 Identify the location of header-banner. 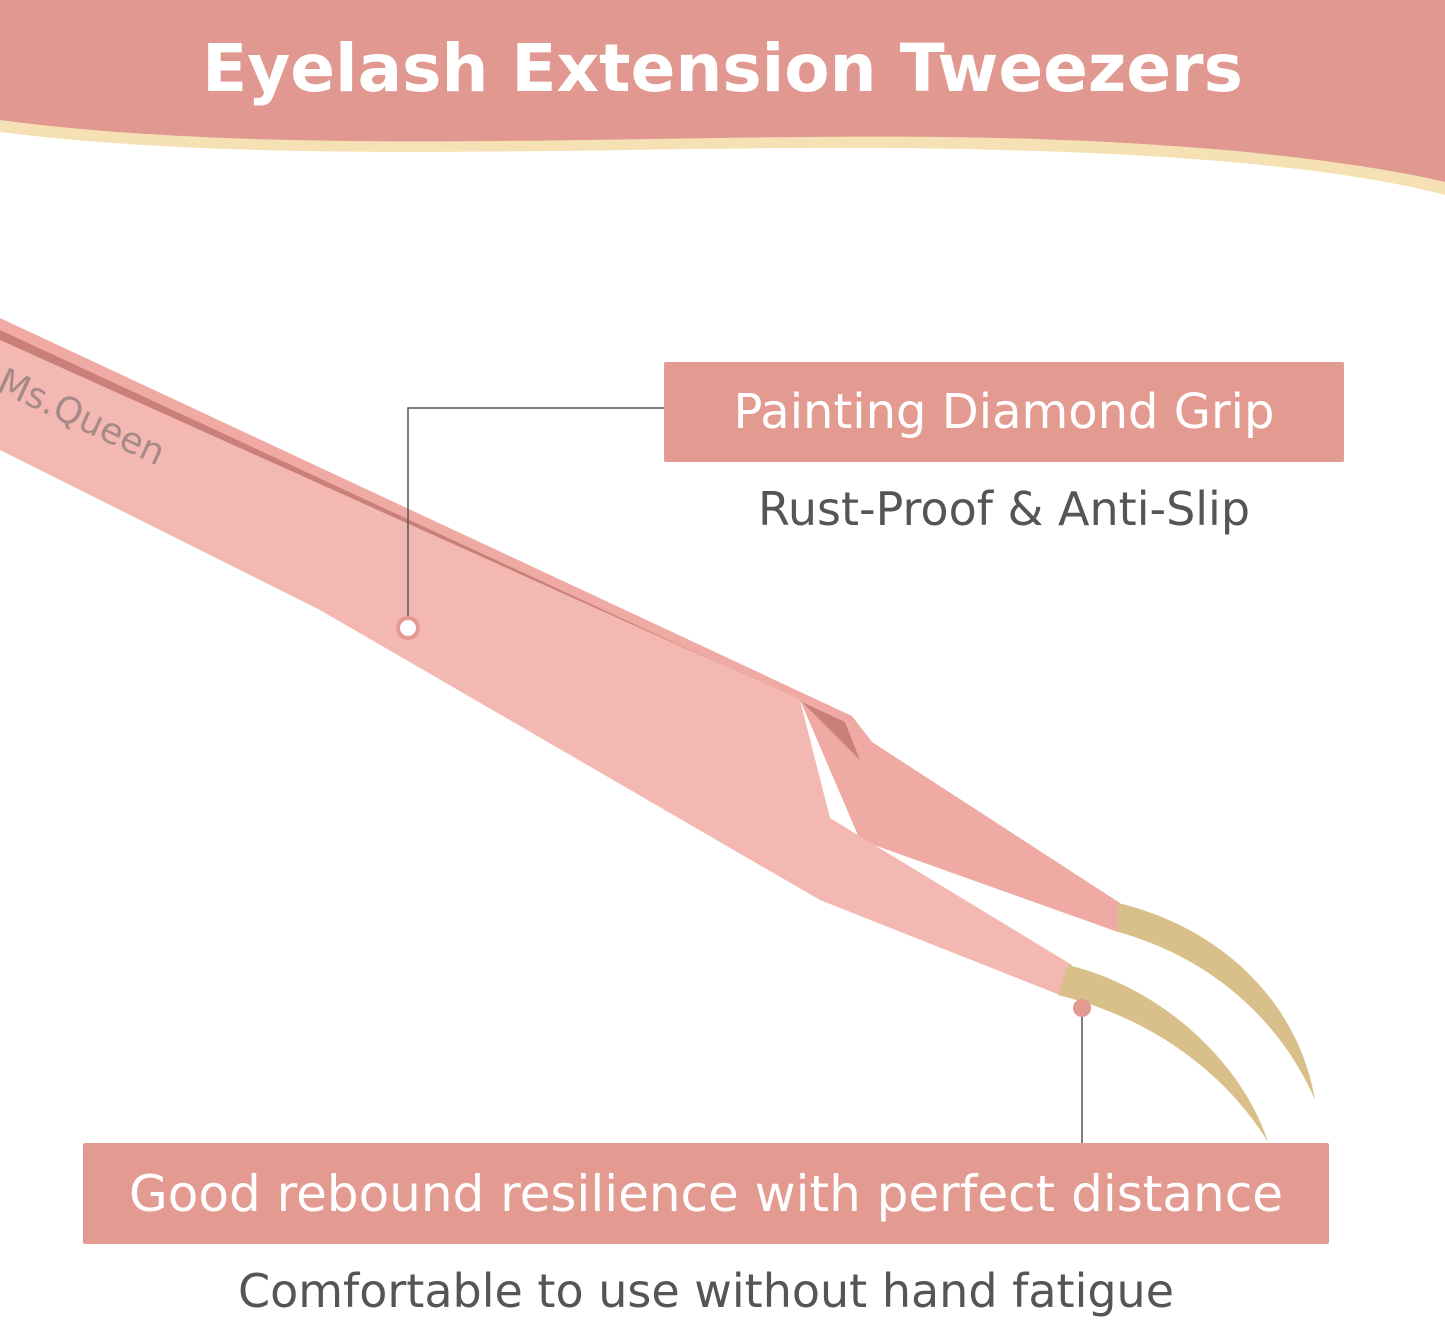
(722, 91).